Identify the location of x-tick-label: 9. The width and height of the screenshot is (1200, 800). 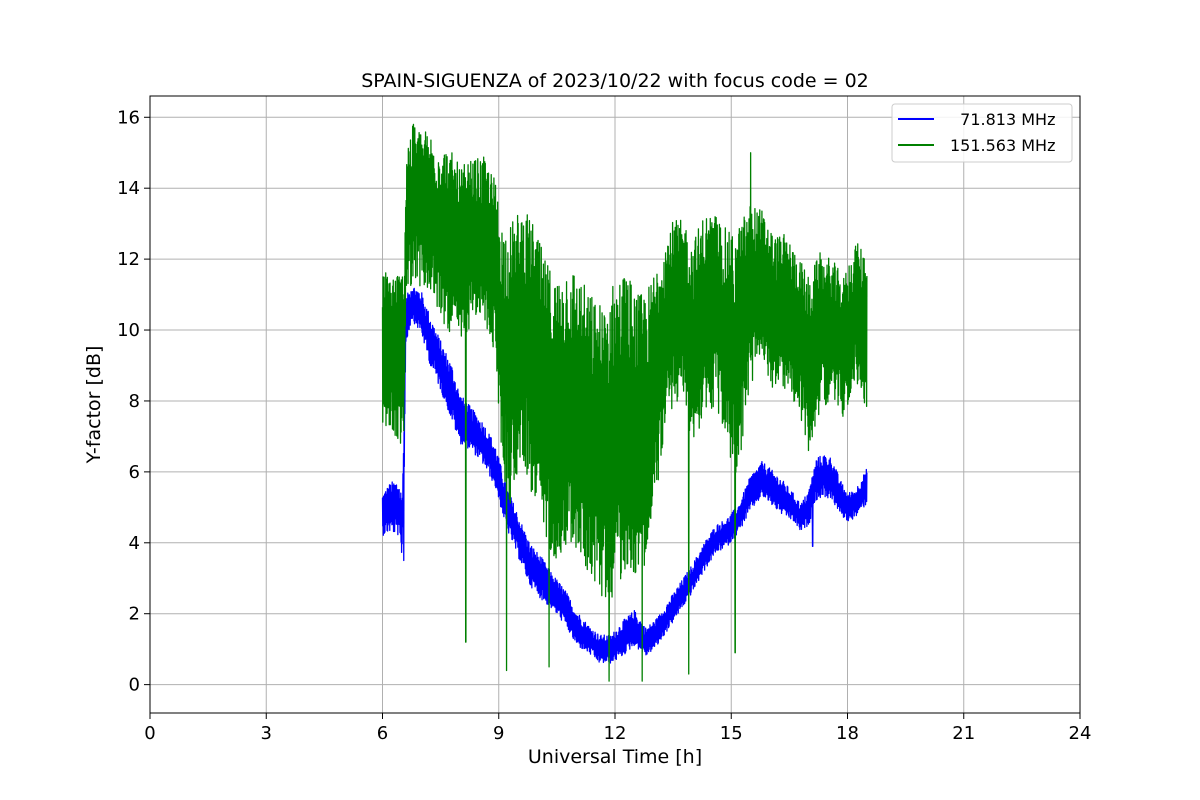
(498, 733).